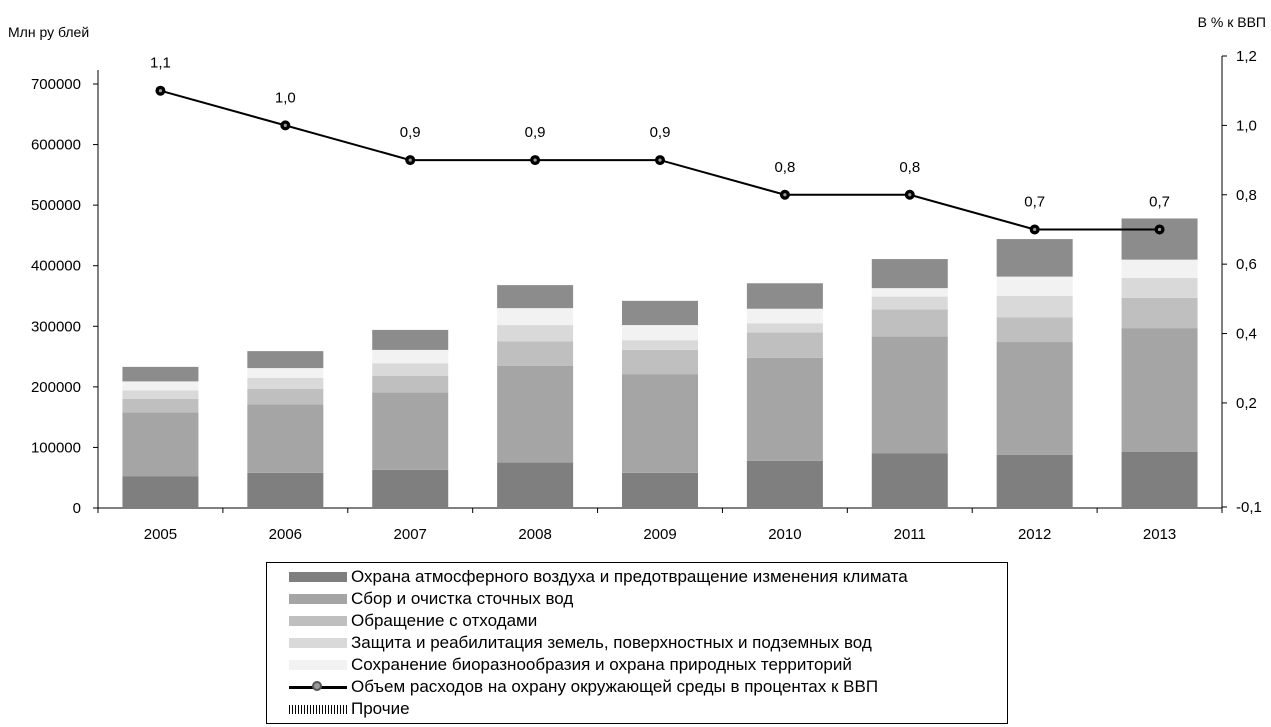 The height and width of the screenshot is (727, 1271). What do you see at coordinates (318, 687) in the screenshot?
I see `legend-line-marker` at bounding box center [318, 687].